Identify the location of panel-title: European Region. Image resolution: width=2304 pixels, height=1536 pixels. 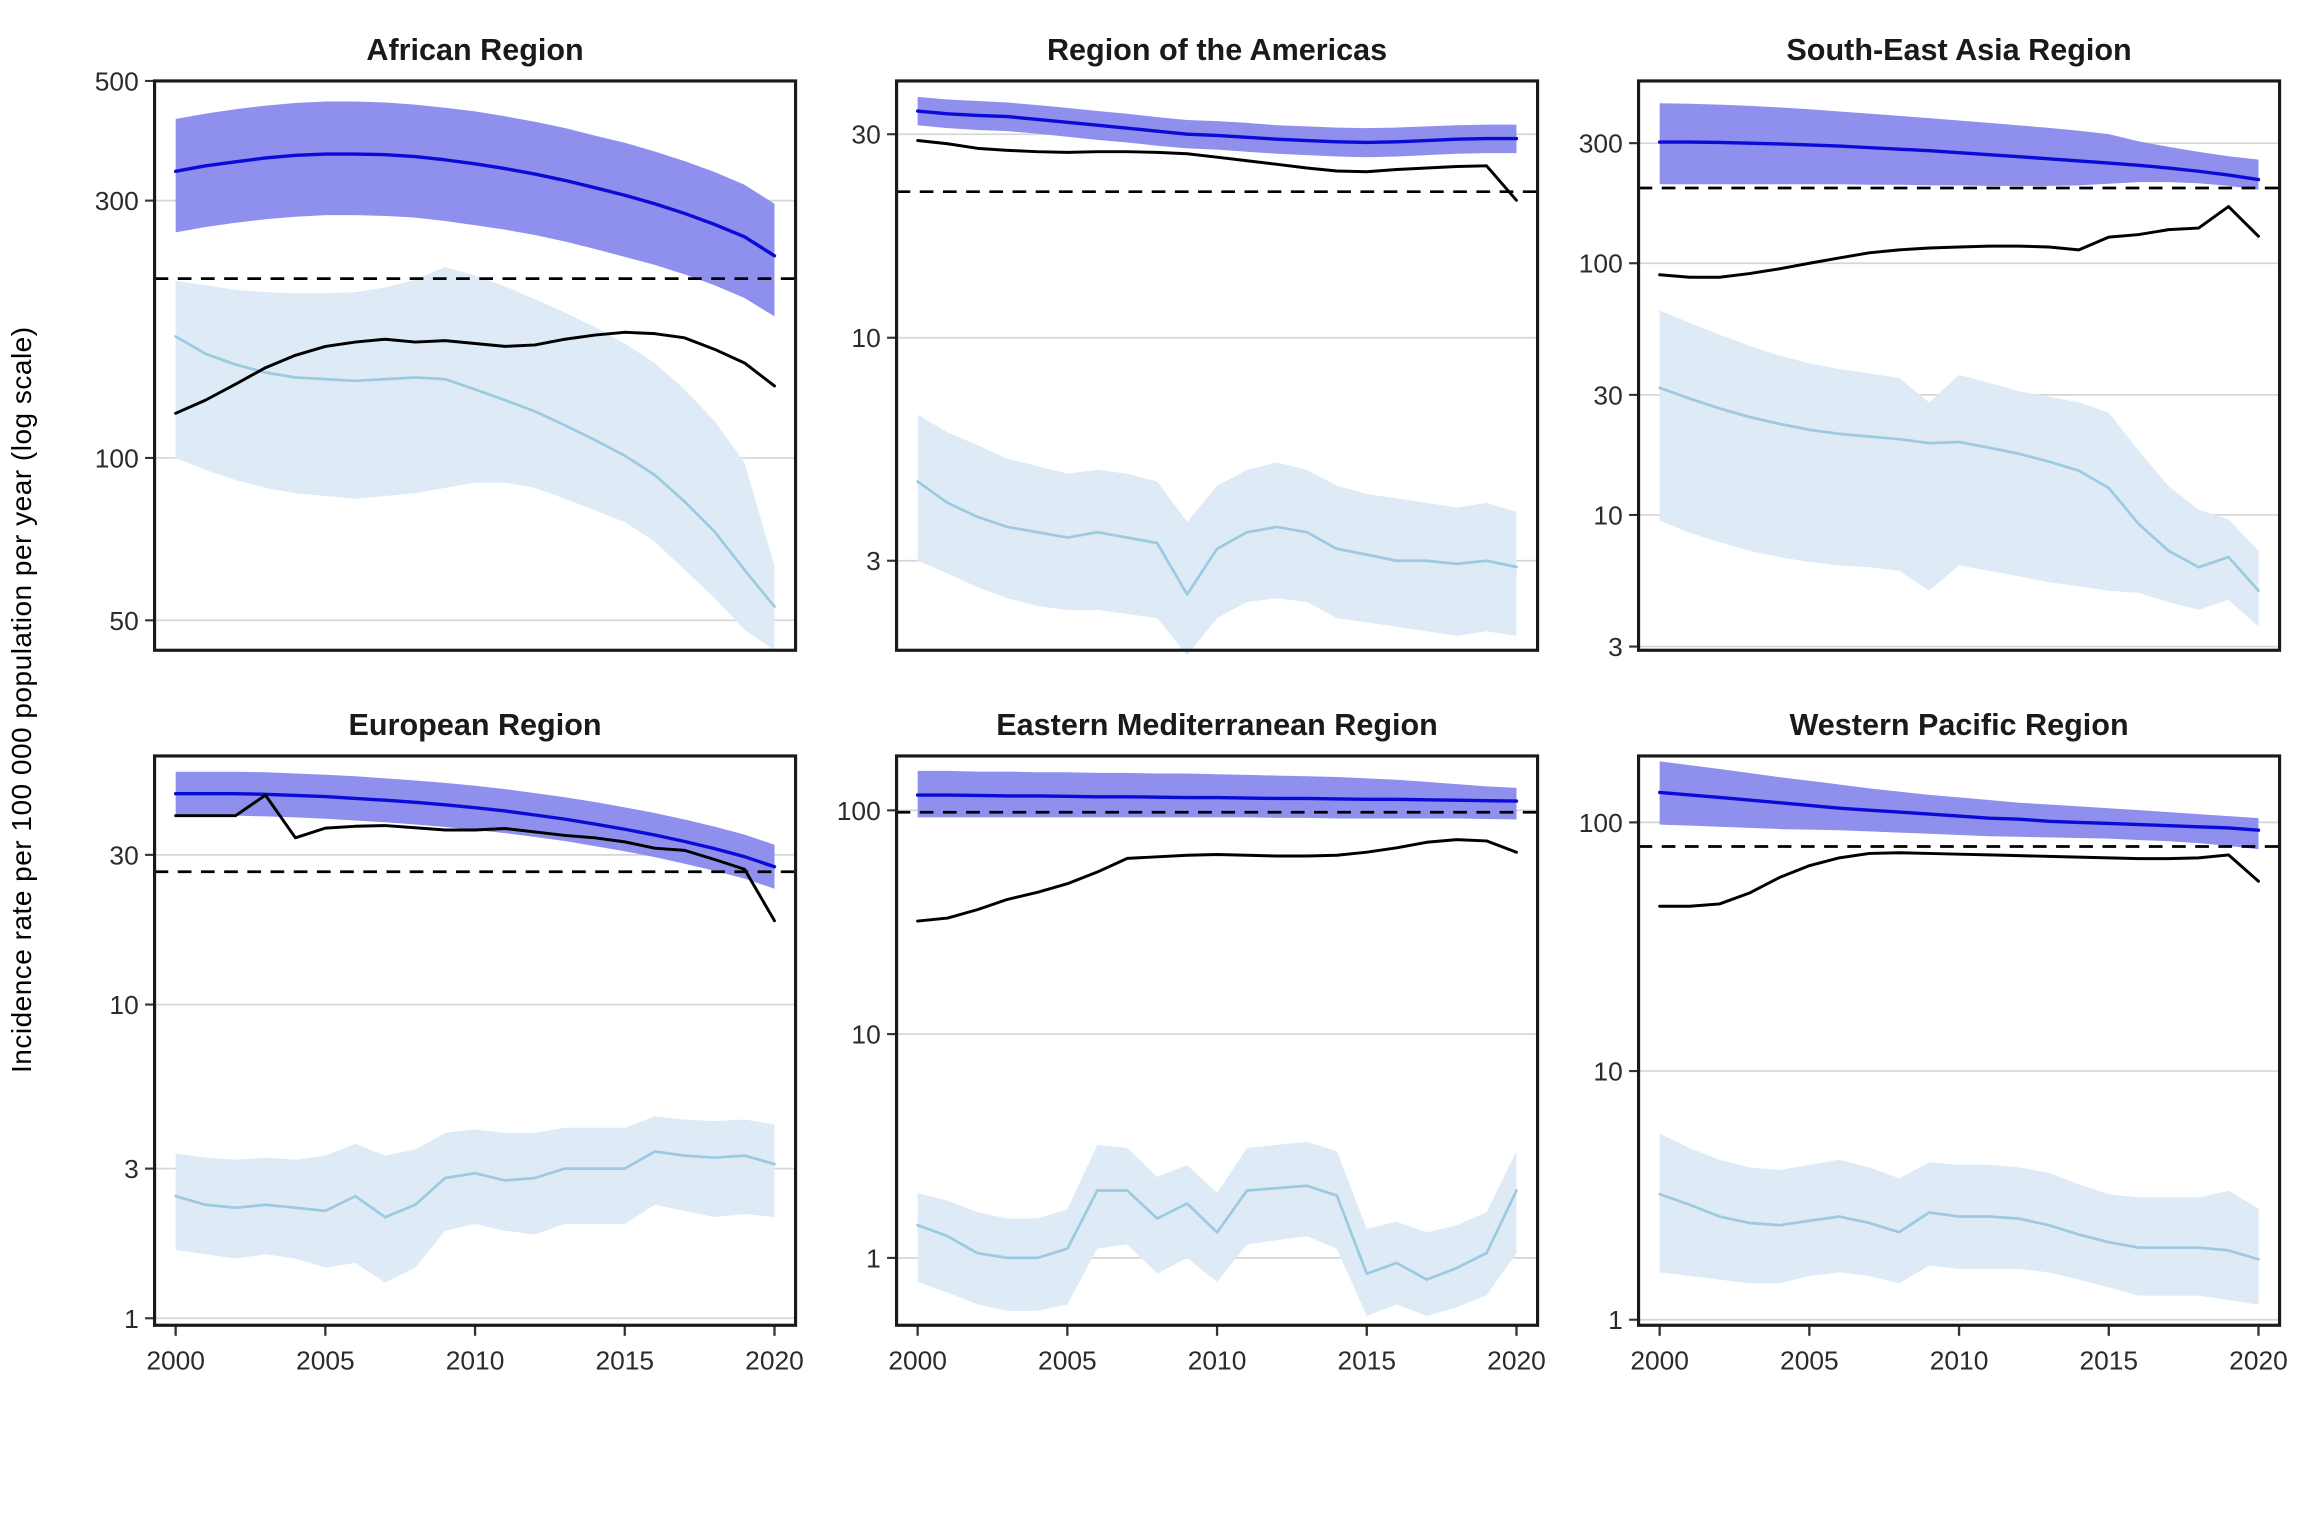
(475, 725).